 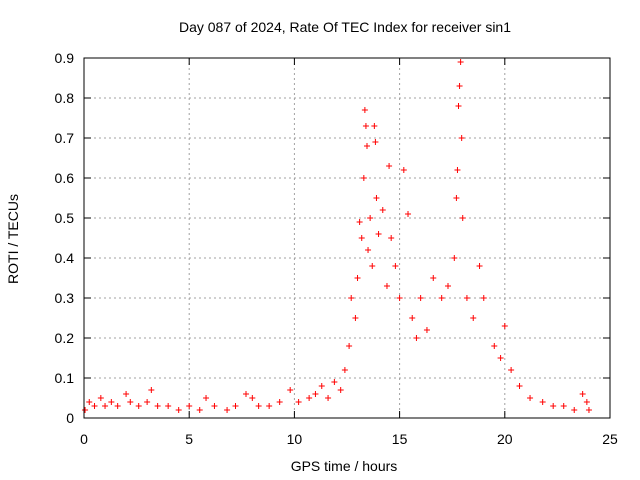 I want to click on y-tick-label: 0.6, so click(x=65, y=178).